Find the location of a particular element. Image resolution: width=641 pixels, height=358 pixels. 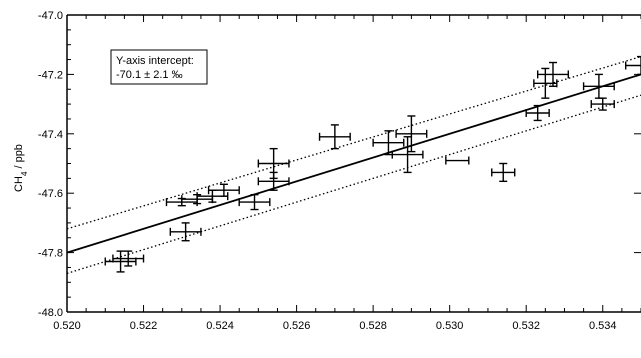

y-axis-label-subscript: 4 is located at coordinates (24, 173).